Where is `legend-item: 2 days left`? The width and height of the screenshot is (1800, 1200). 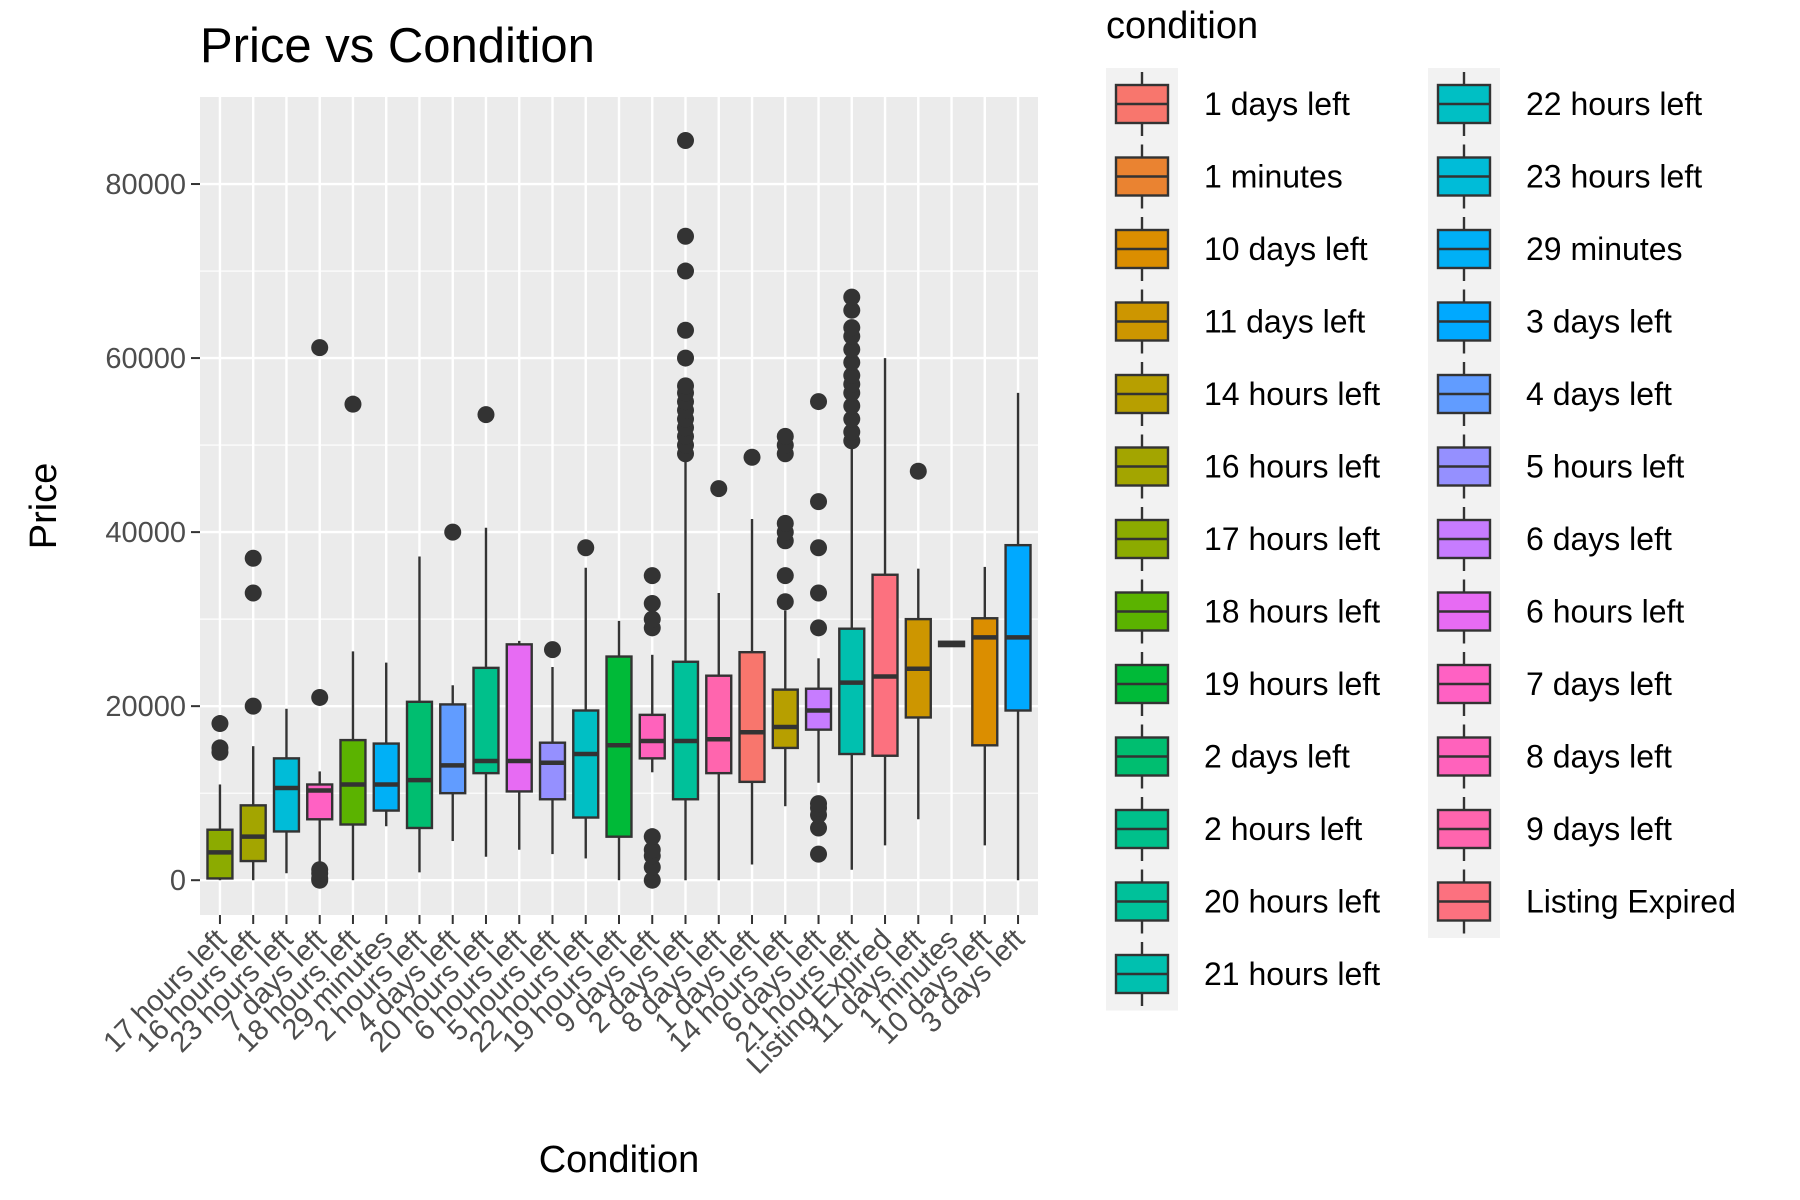 legend-item: 2 days left is located at coordinates (1232, 756).